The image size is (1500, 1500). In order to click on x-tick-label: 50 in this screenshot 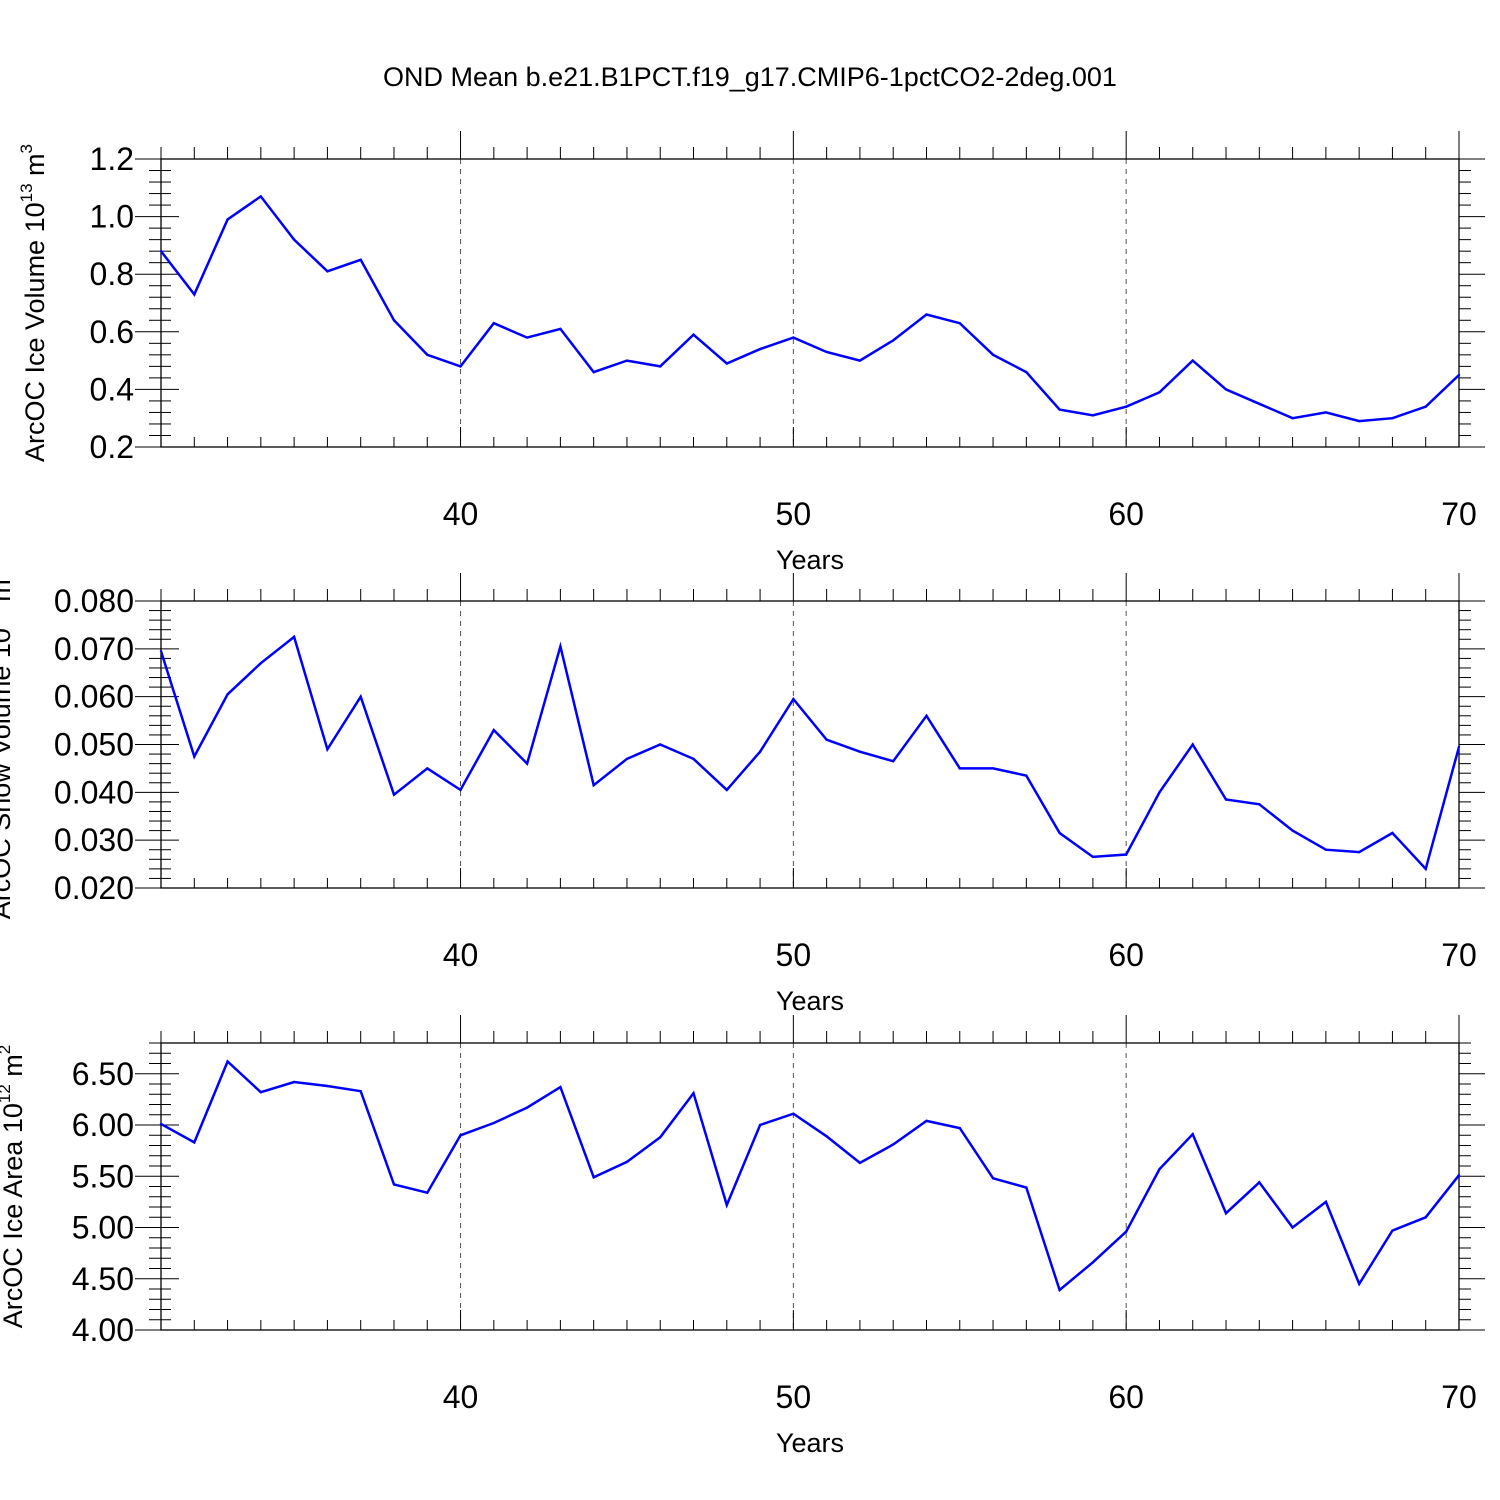, I will do `click(794, 955)`.